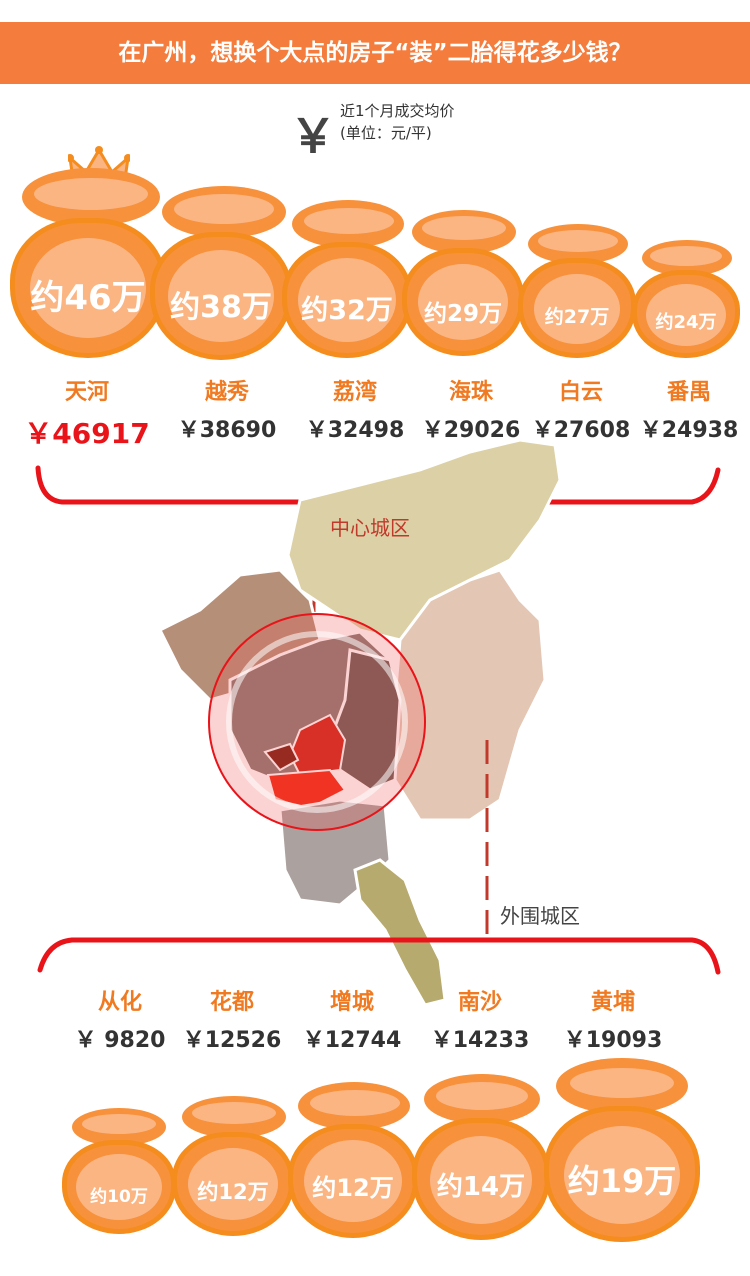 The width and height of the screenshot is (750, 1276). I want to click on outer-bracket, so click(379, 956).